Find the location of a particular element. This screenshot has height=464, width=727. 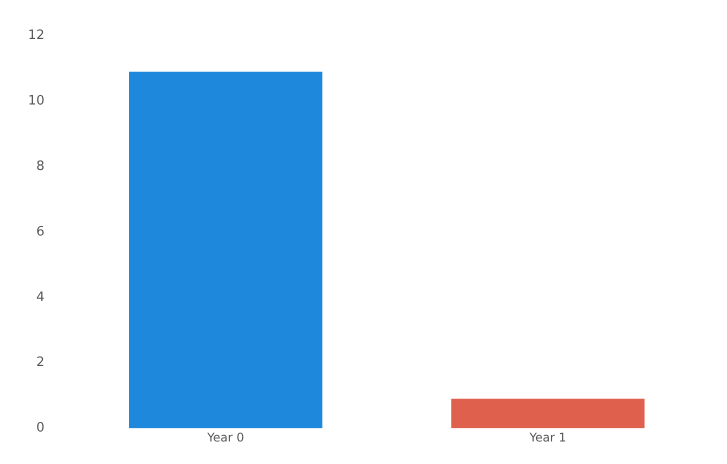

y-tick-label: 8 is located at coordinates (40, 166).